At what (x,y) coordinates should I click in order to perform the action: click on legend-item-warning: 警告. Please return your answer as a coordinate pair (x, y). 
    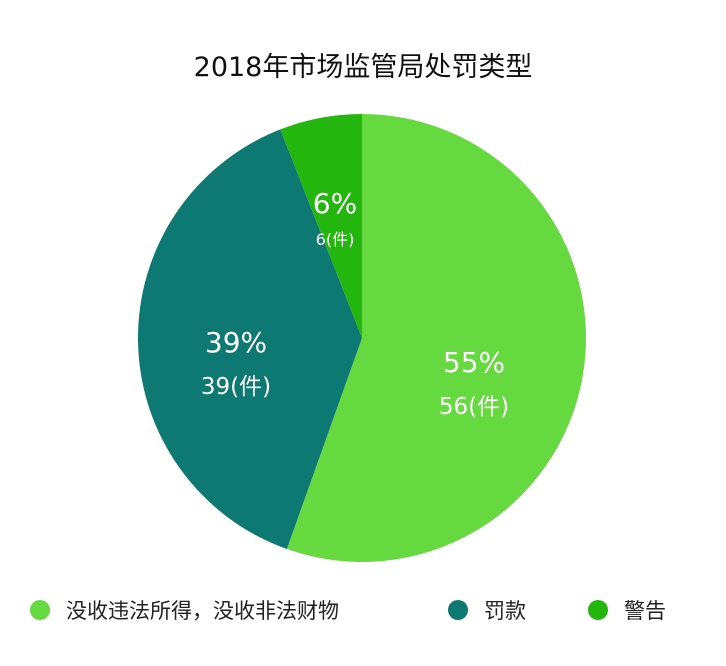
    Looking at the image, I should click on (627, 610).